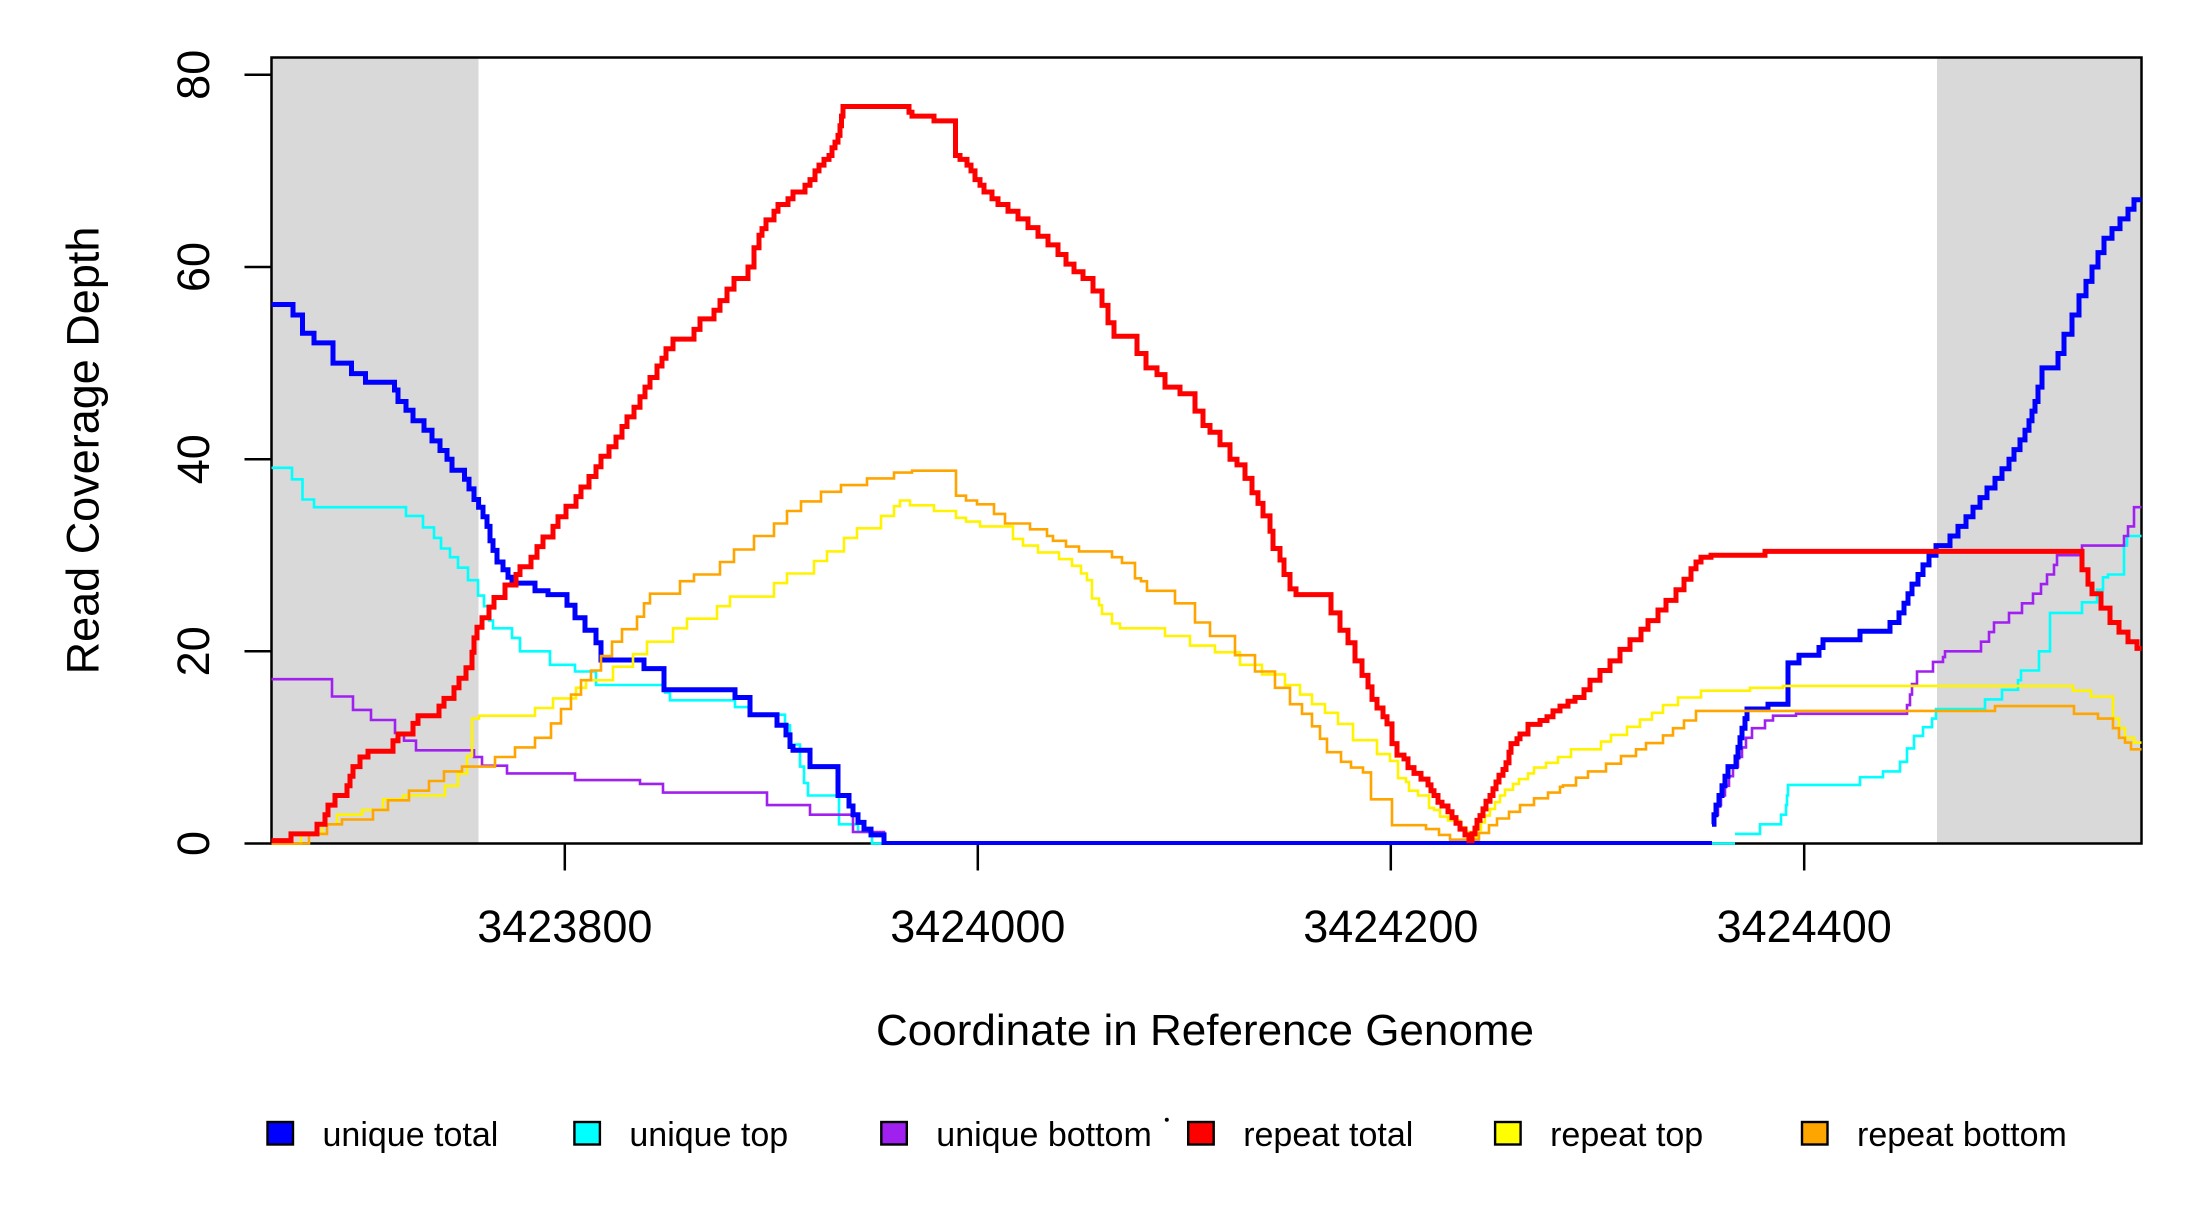 This screenshot has width=2200, height=1205. I want to click on svg-text: 3424000, so click(977, 926).